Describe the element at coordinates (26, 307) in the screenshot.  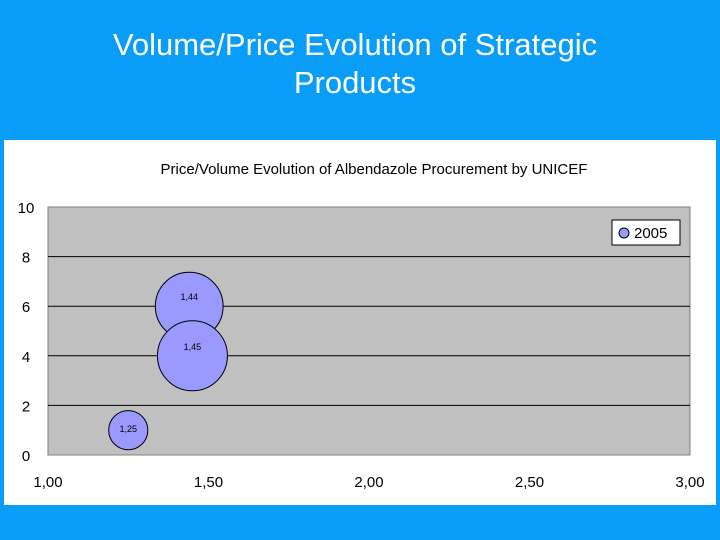
I see `y-tick-label: 6` at that location.